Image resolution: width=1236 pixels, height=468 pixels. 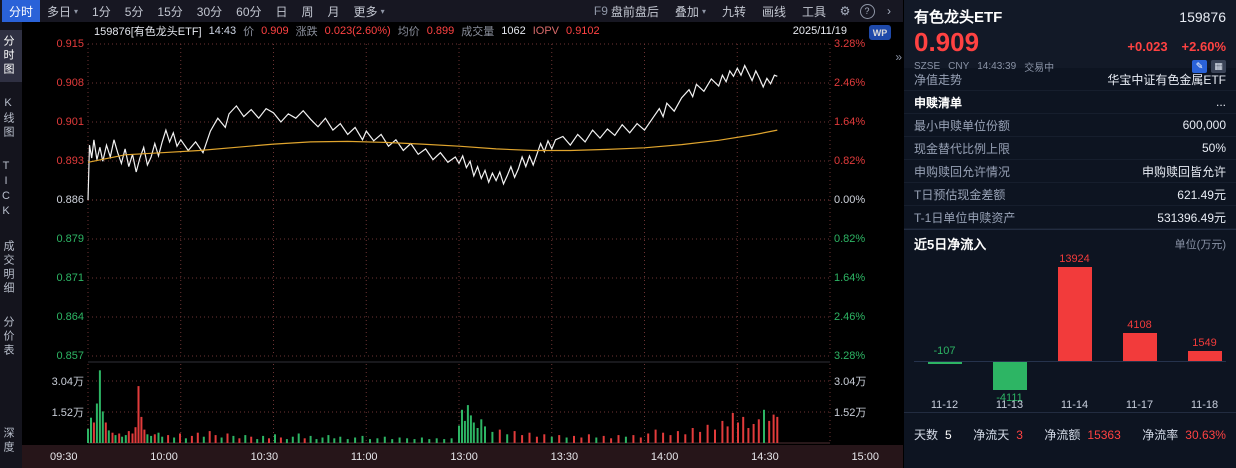 What do you see at coordinates (765, 456) in the screenshot?
I see `time-axis-label: 14:30` at bounding box center [765, 456].